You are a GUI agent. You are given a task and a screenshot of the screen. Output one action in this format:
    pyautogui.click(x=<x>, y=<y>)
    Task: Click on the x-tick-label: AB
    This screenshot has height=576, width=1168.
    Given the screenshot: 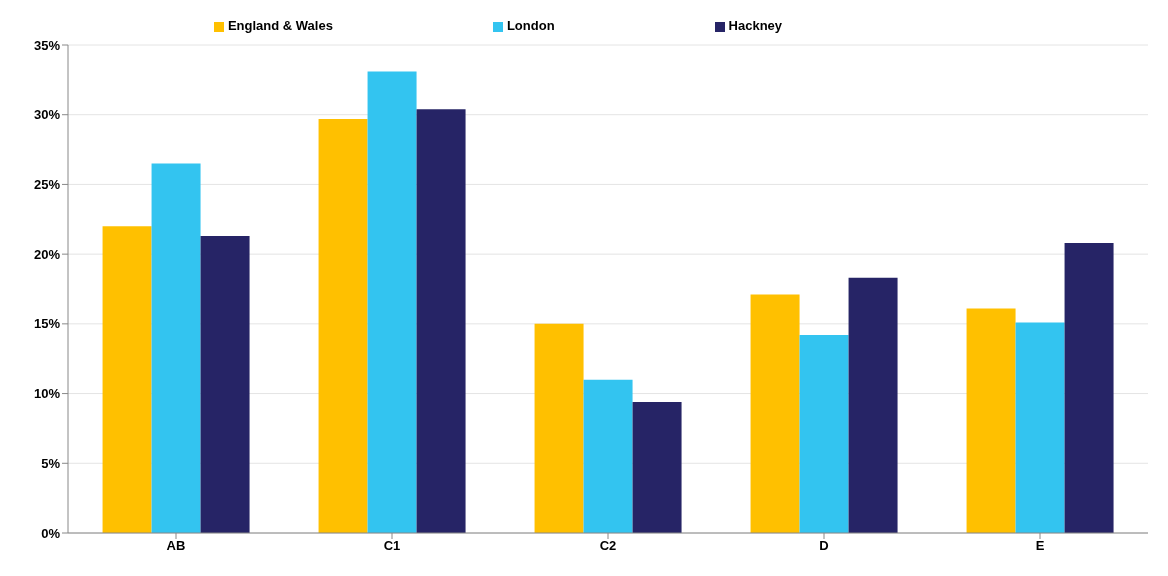 What is the action you would take?
    pyautogui.click(x=176, y=546)
    